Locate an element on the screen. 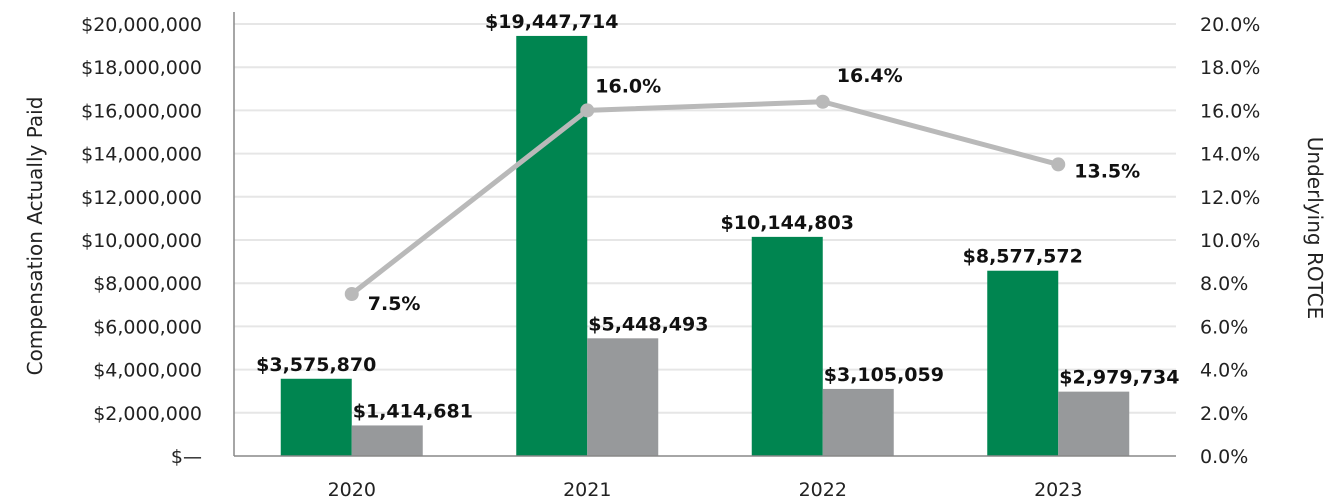 The width and height of the screenshot is (1344, 498). y-tick-label-left: $12,000,000 is located at coordinates (141, 198).